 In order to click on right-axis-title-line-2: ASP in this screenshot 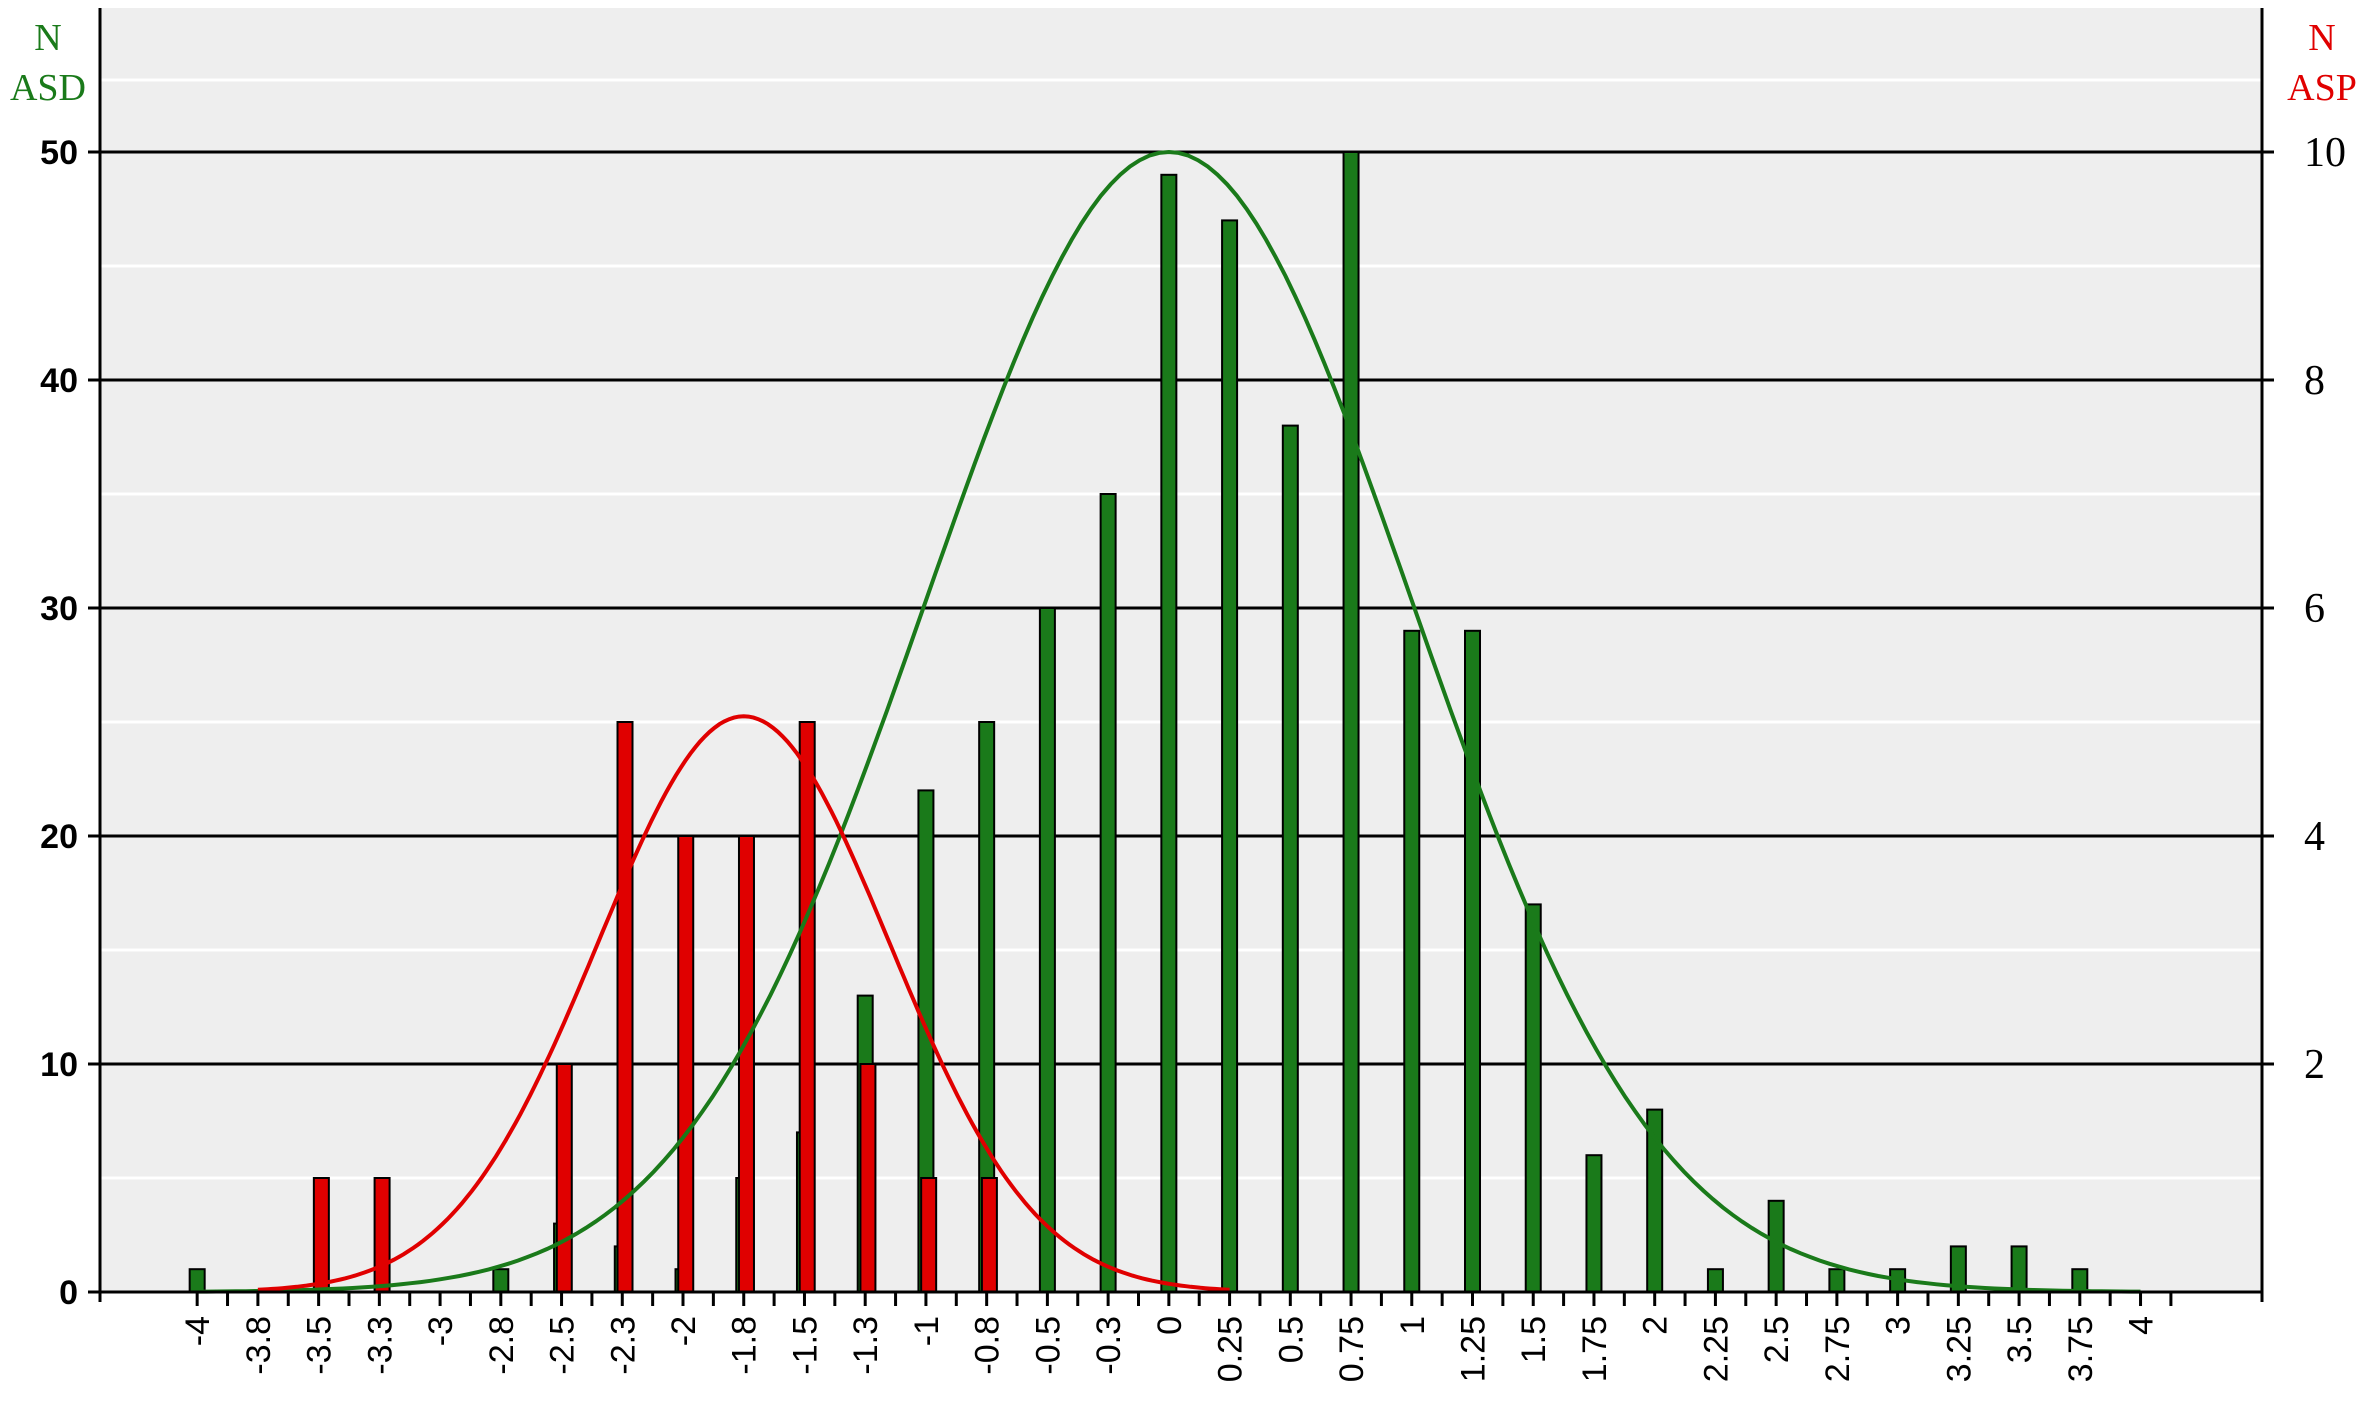, I will do `click(2322, 88)`.